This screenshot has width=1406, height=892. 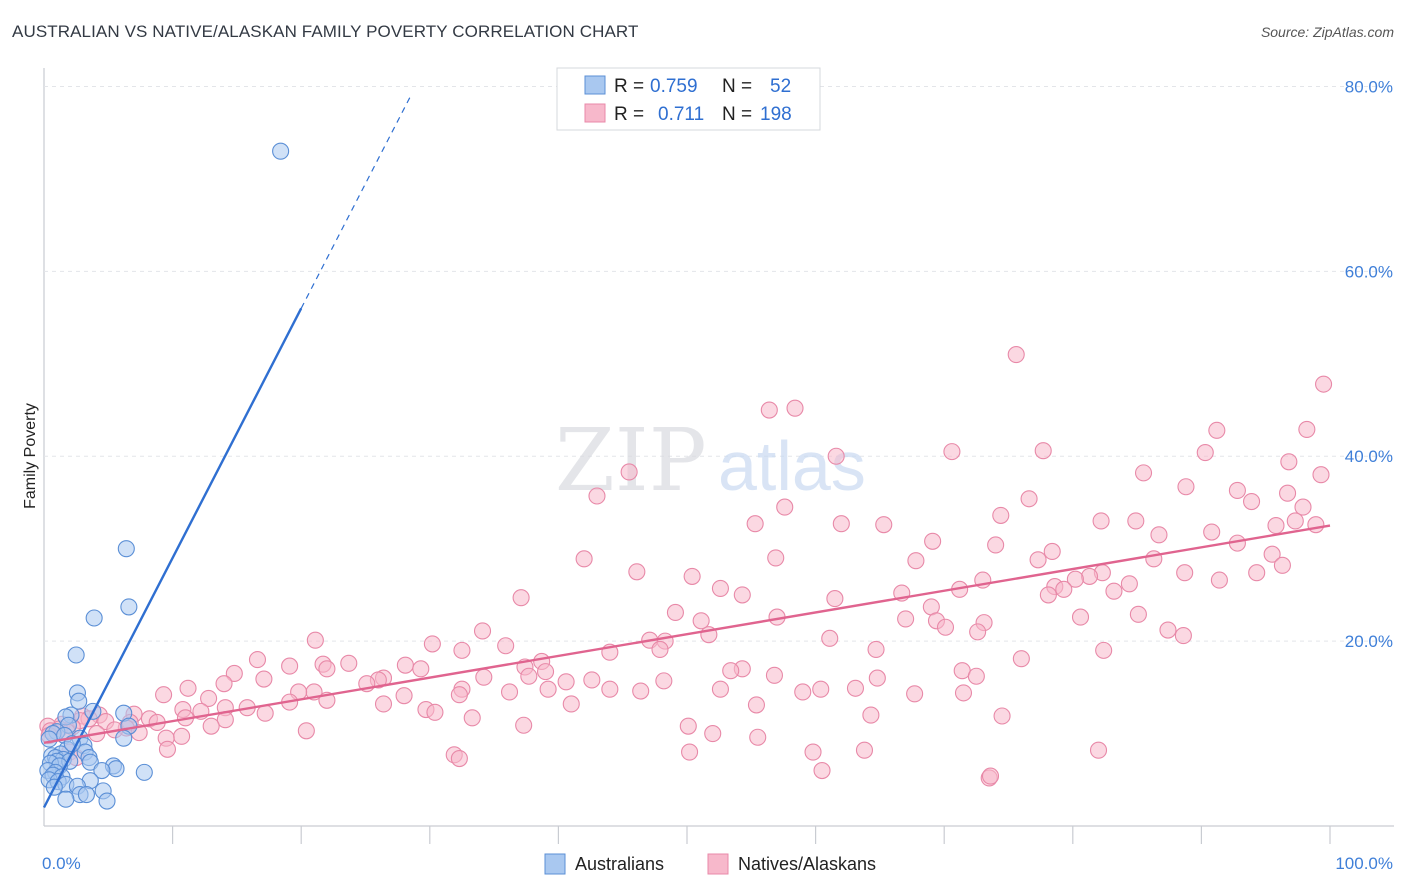 What do you see at coordinates (807, 864) in the screenshot?
I see `bottom-legend-label-natives: Natives/Alaskans` at bounding box center [807, 864].